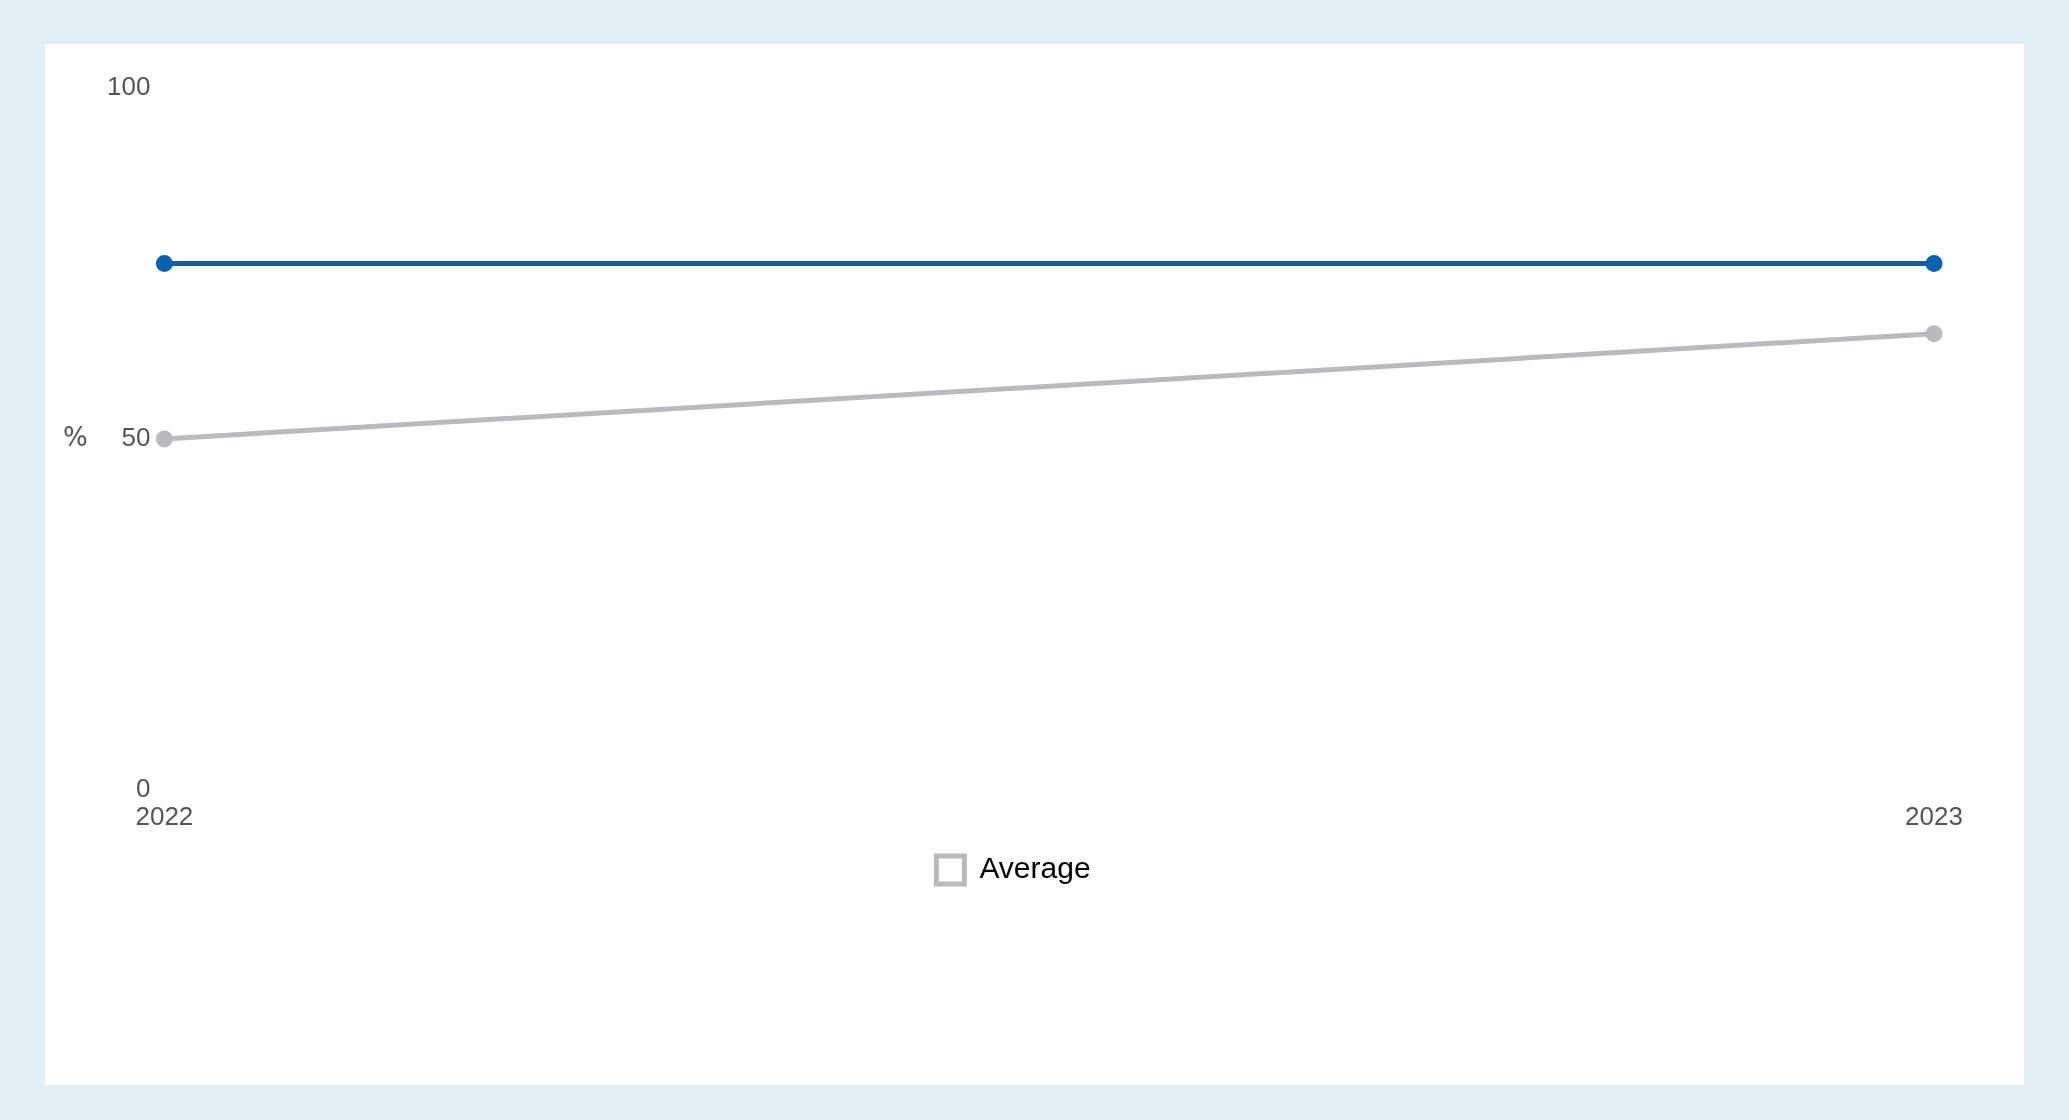  Describe the element at coordinates (1035, 868) in the screenshot. I see `legend-label: Average` at that location.